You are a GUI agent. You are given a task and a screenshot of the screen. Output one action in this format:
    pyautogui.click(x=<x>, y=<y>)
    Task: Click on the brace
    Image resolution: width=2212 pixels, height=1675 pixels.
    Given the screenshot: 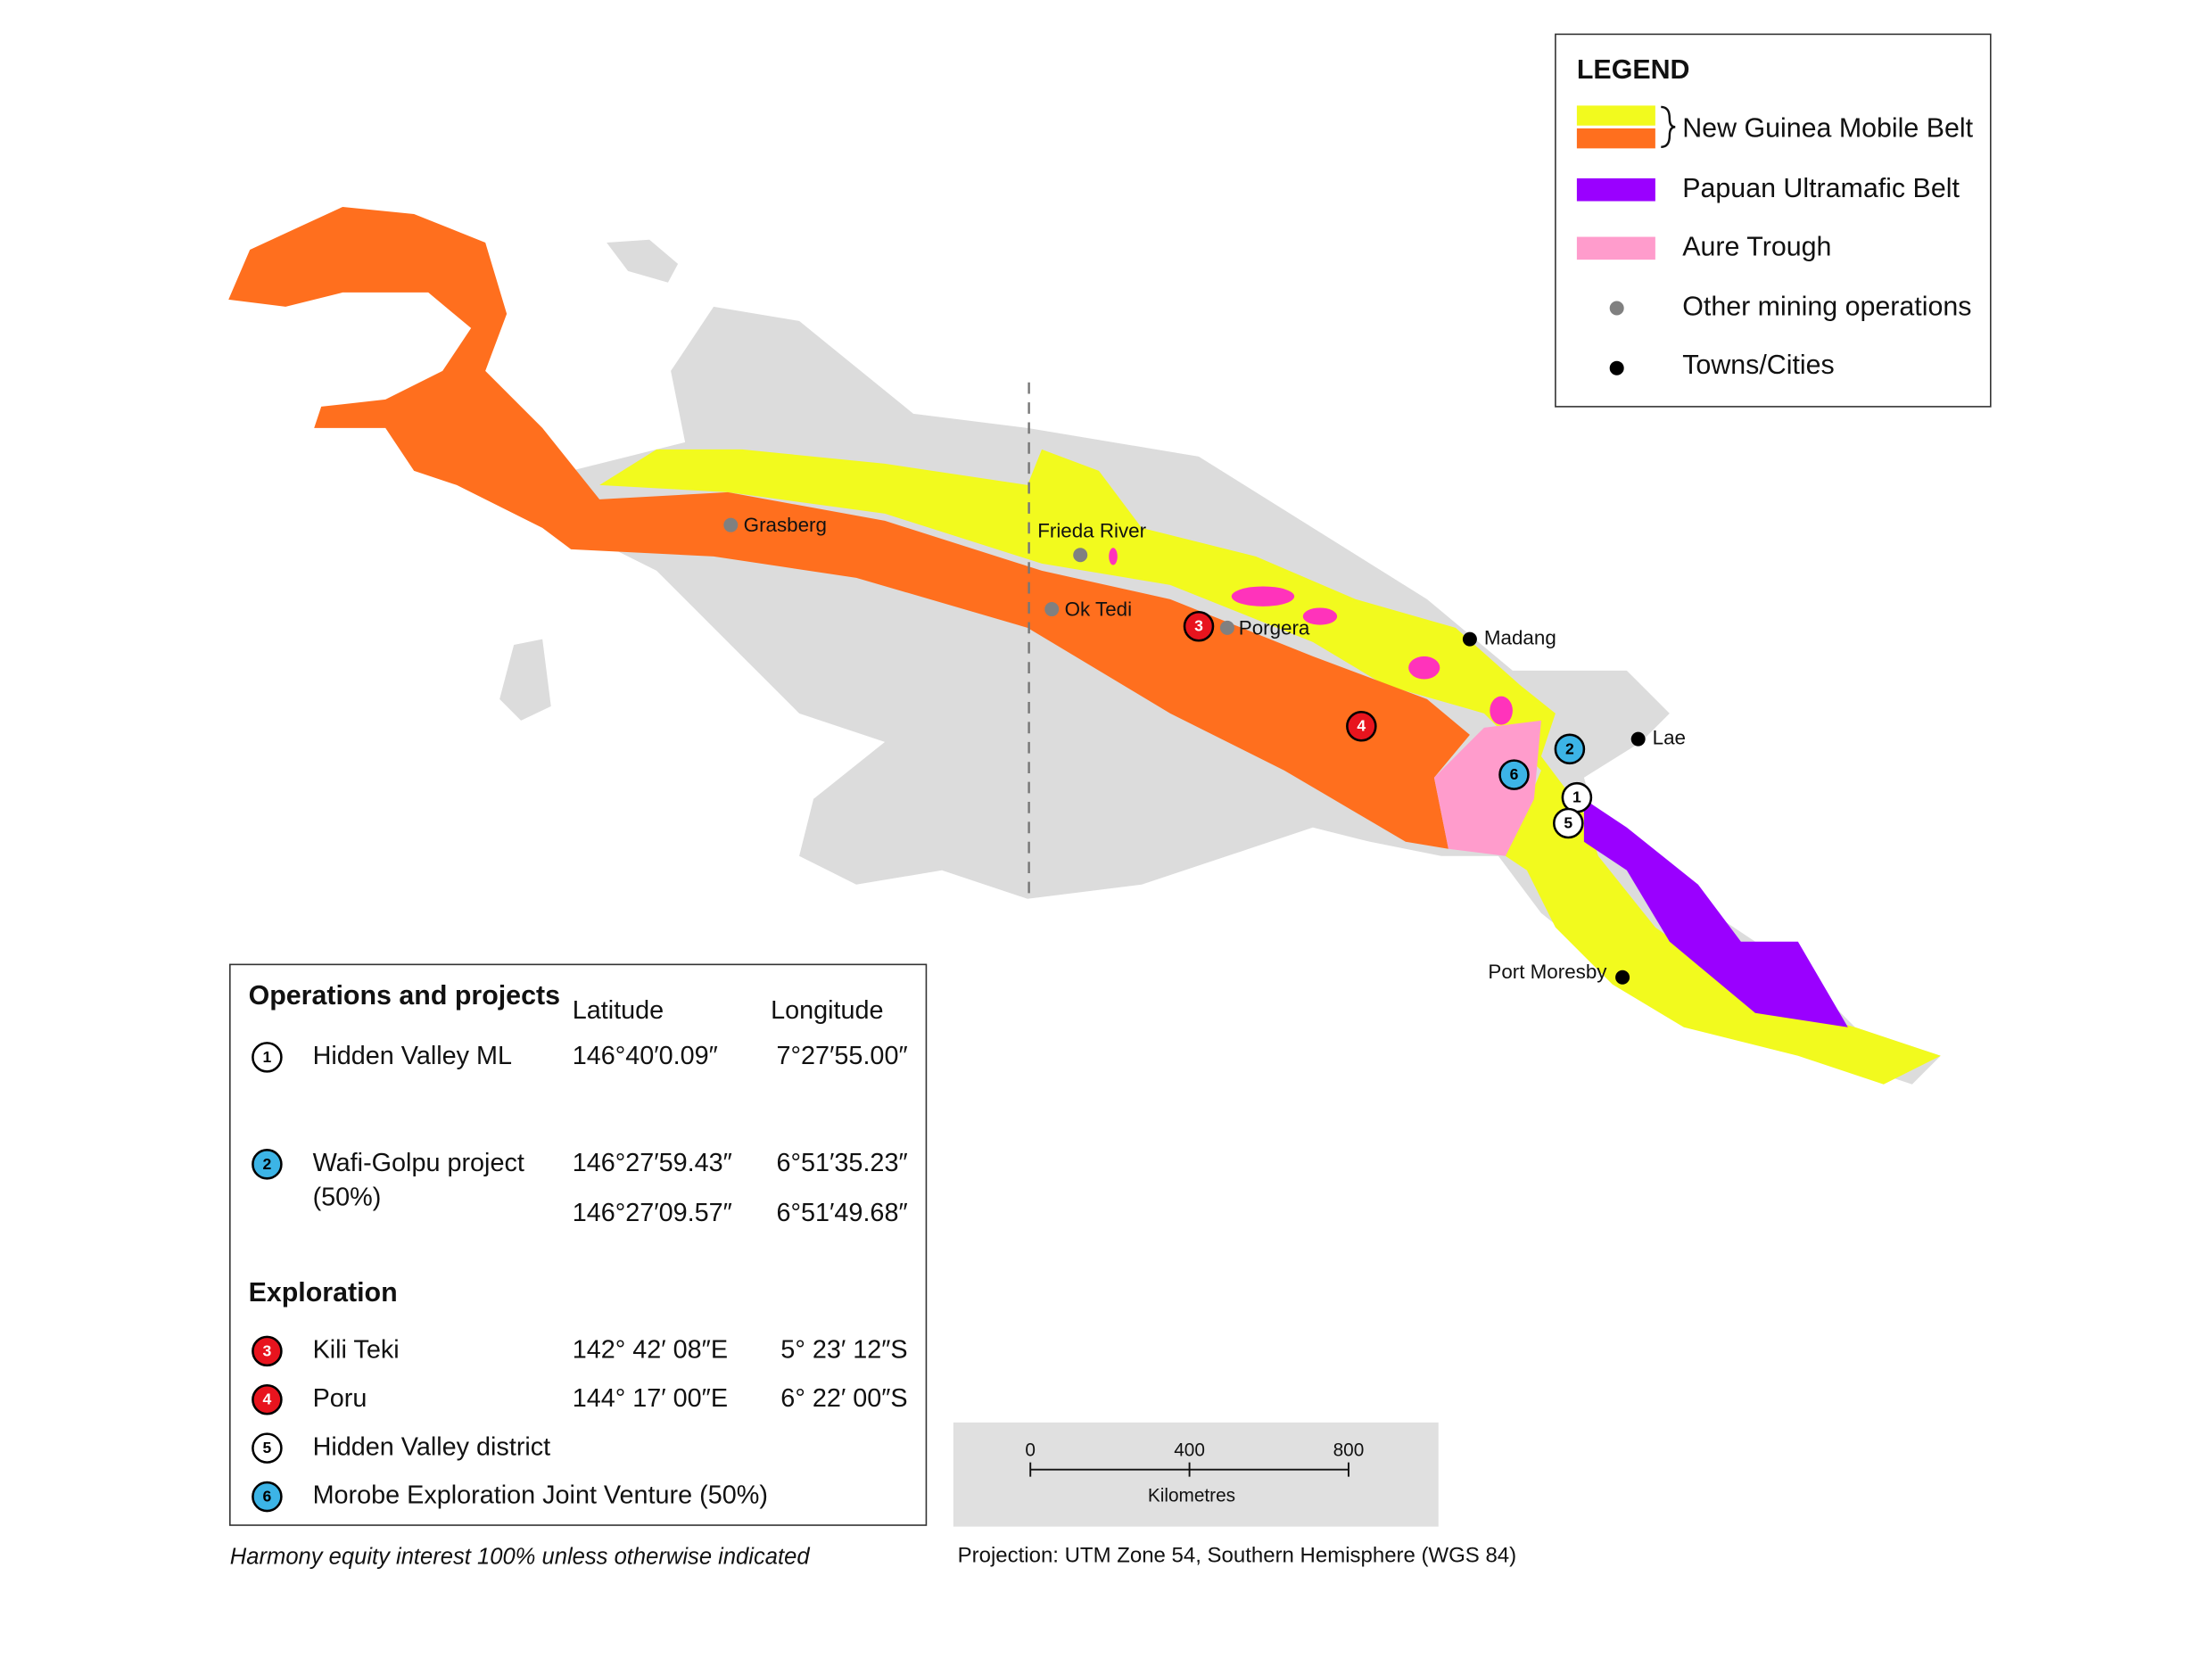 What is the action you would take?
    pyautogui.click(x=1669, y=126)
    